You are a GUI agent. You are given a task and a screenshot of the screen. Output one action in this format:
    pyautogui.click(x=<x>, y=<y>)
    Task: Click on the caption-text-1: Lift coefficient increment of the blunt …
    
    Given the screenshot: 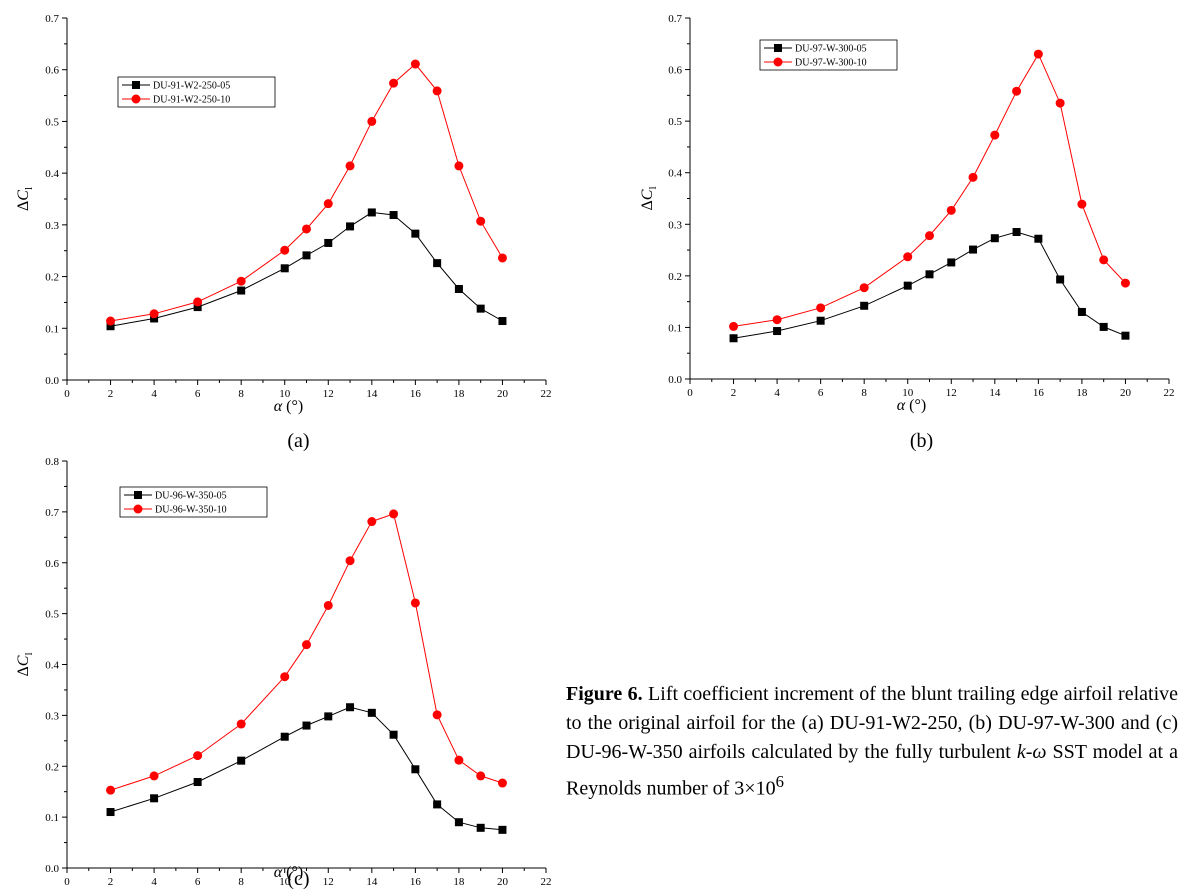 What is the action you would take?
    pyautogui.click(x=872, y=723)
    